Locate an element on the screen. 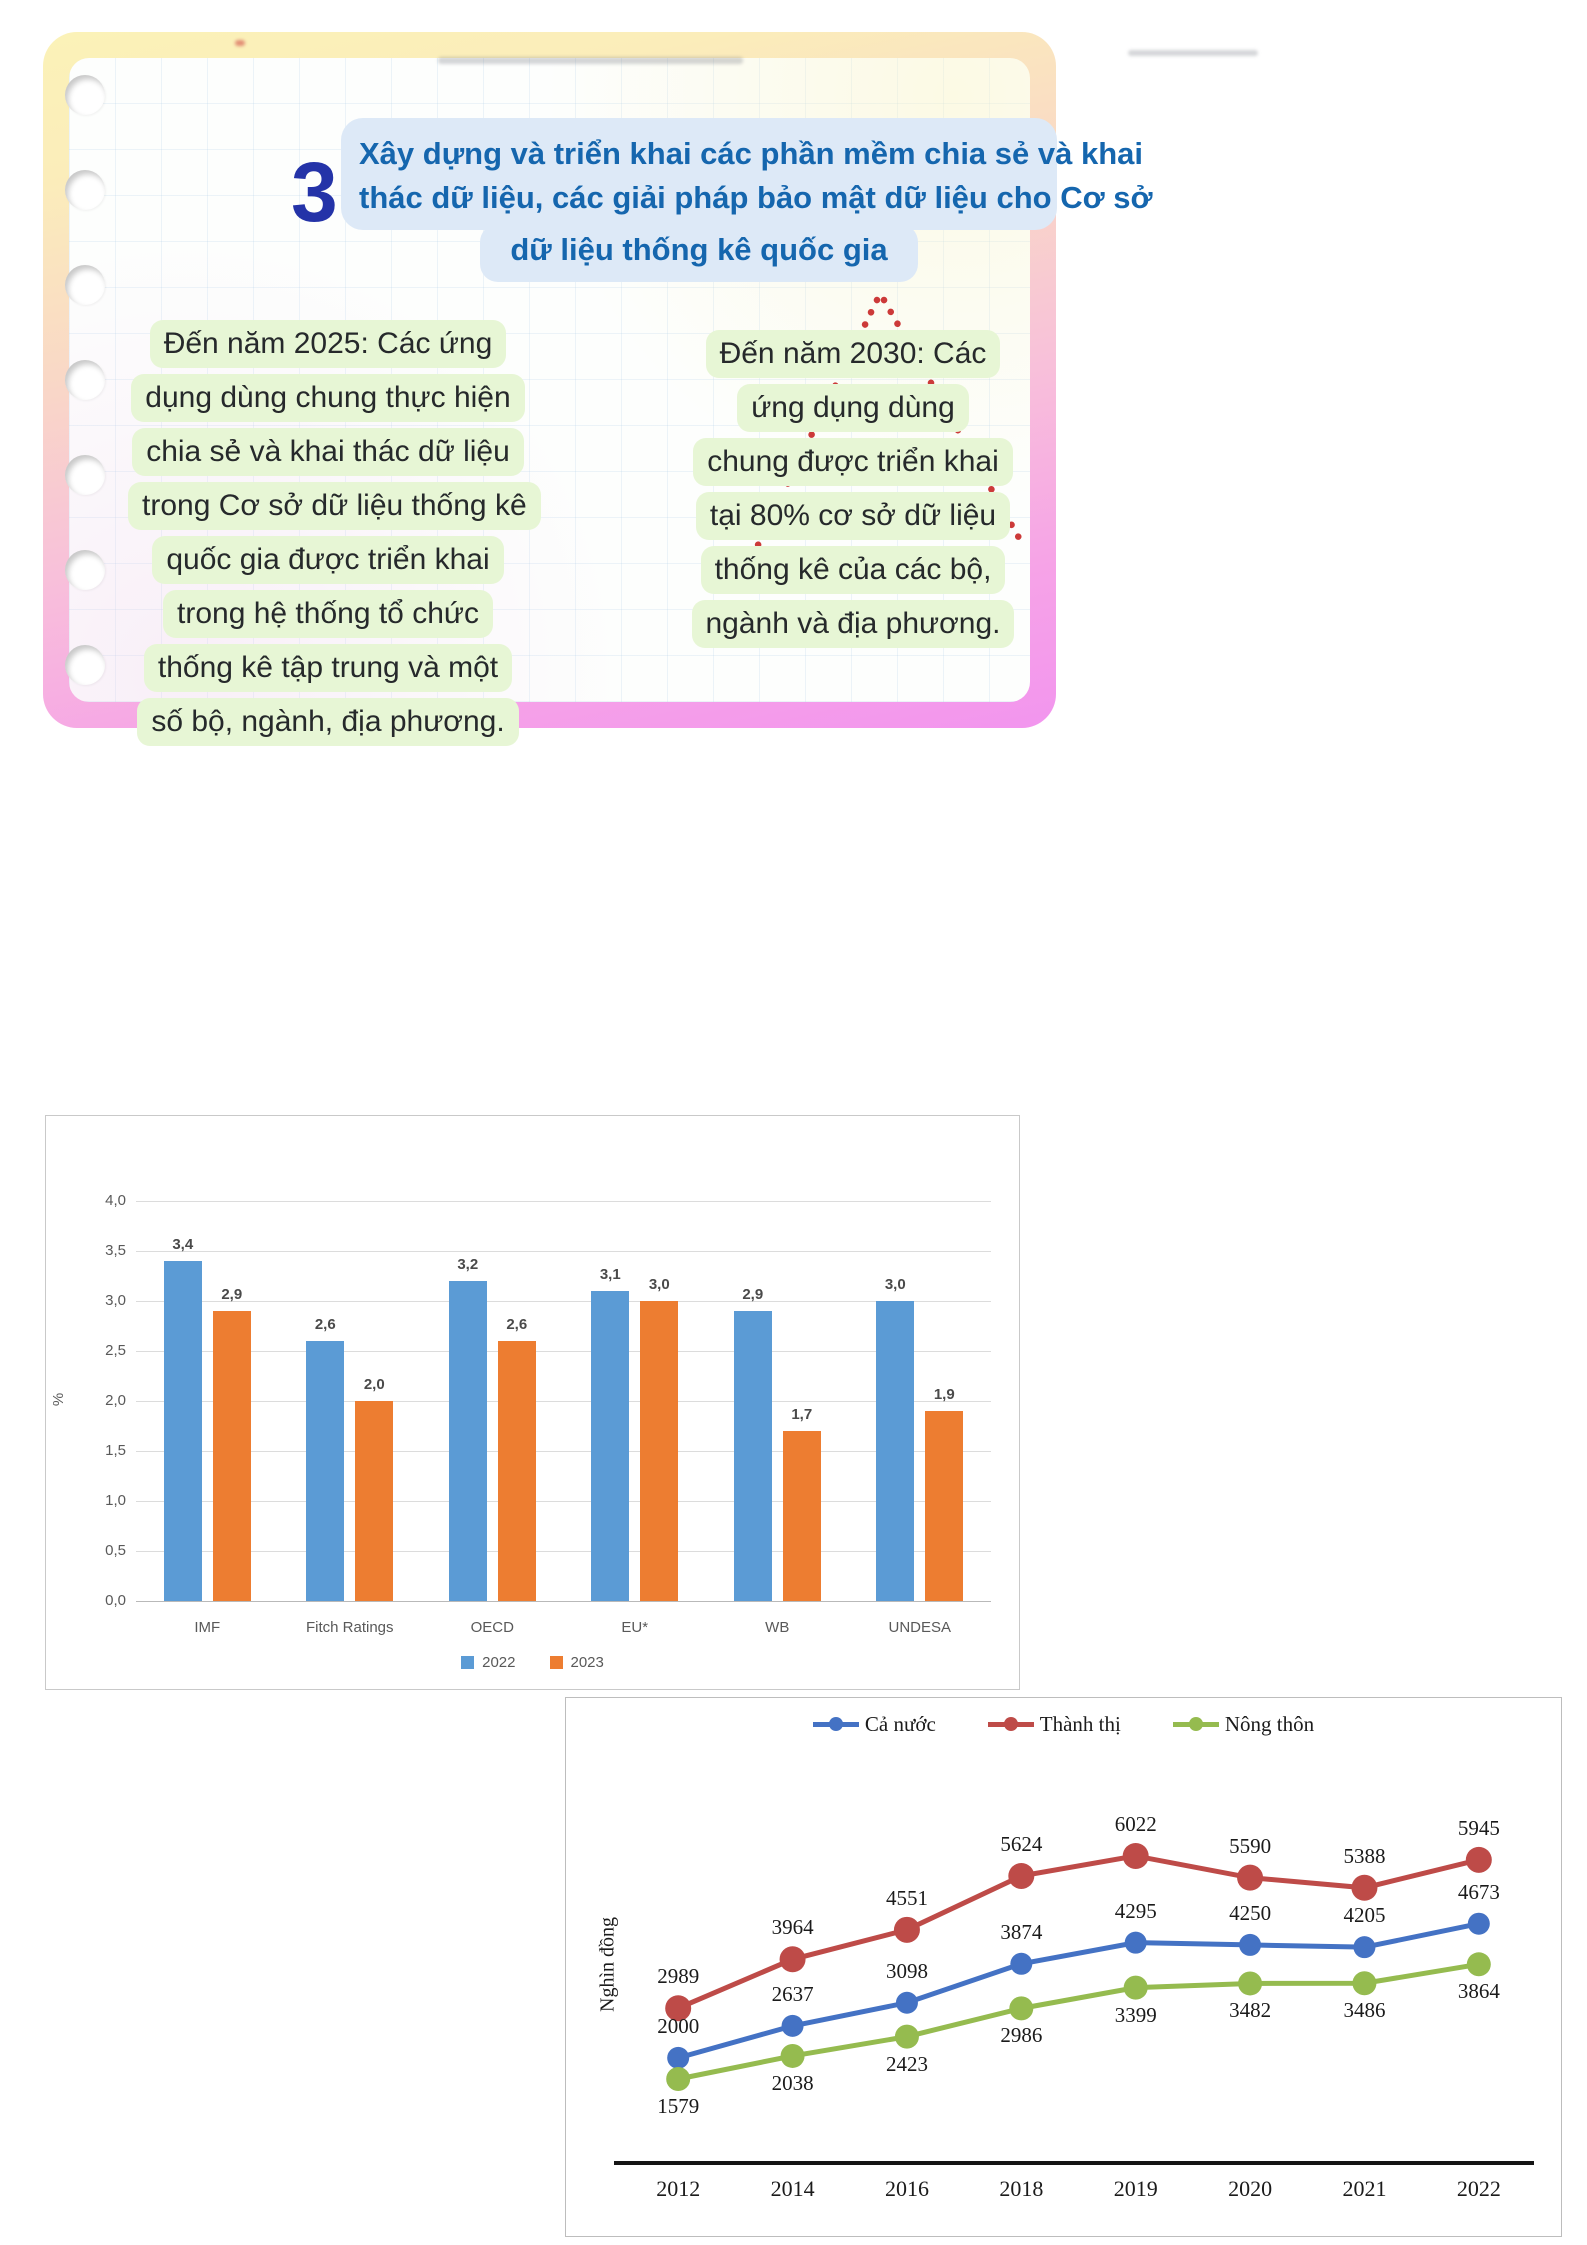 The image size is (1587, 2245). note-line: ngành và địa phương. is located at coordinates (853, 627).